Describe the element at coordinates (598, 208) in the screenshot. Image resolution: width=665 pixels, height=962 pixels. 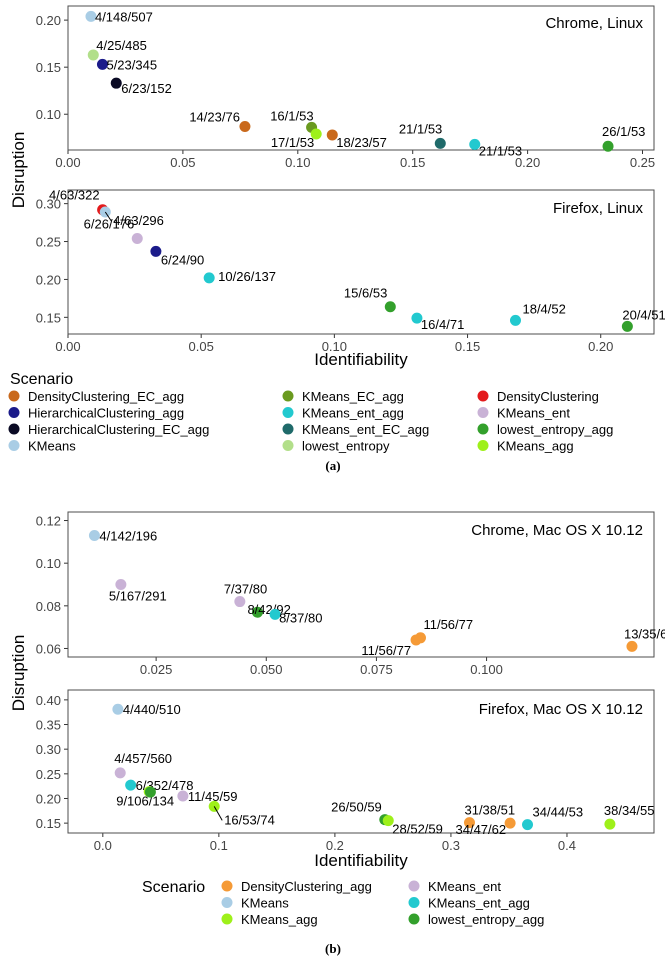
I see `panel-title: Firefox, Linux` at that location.